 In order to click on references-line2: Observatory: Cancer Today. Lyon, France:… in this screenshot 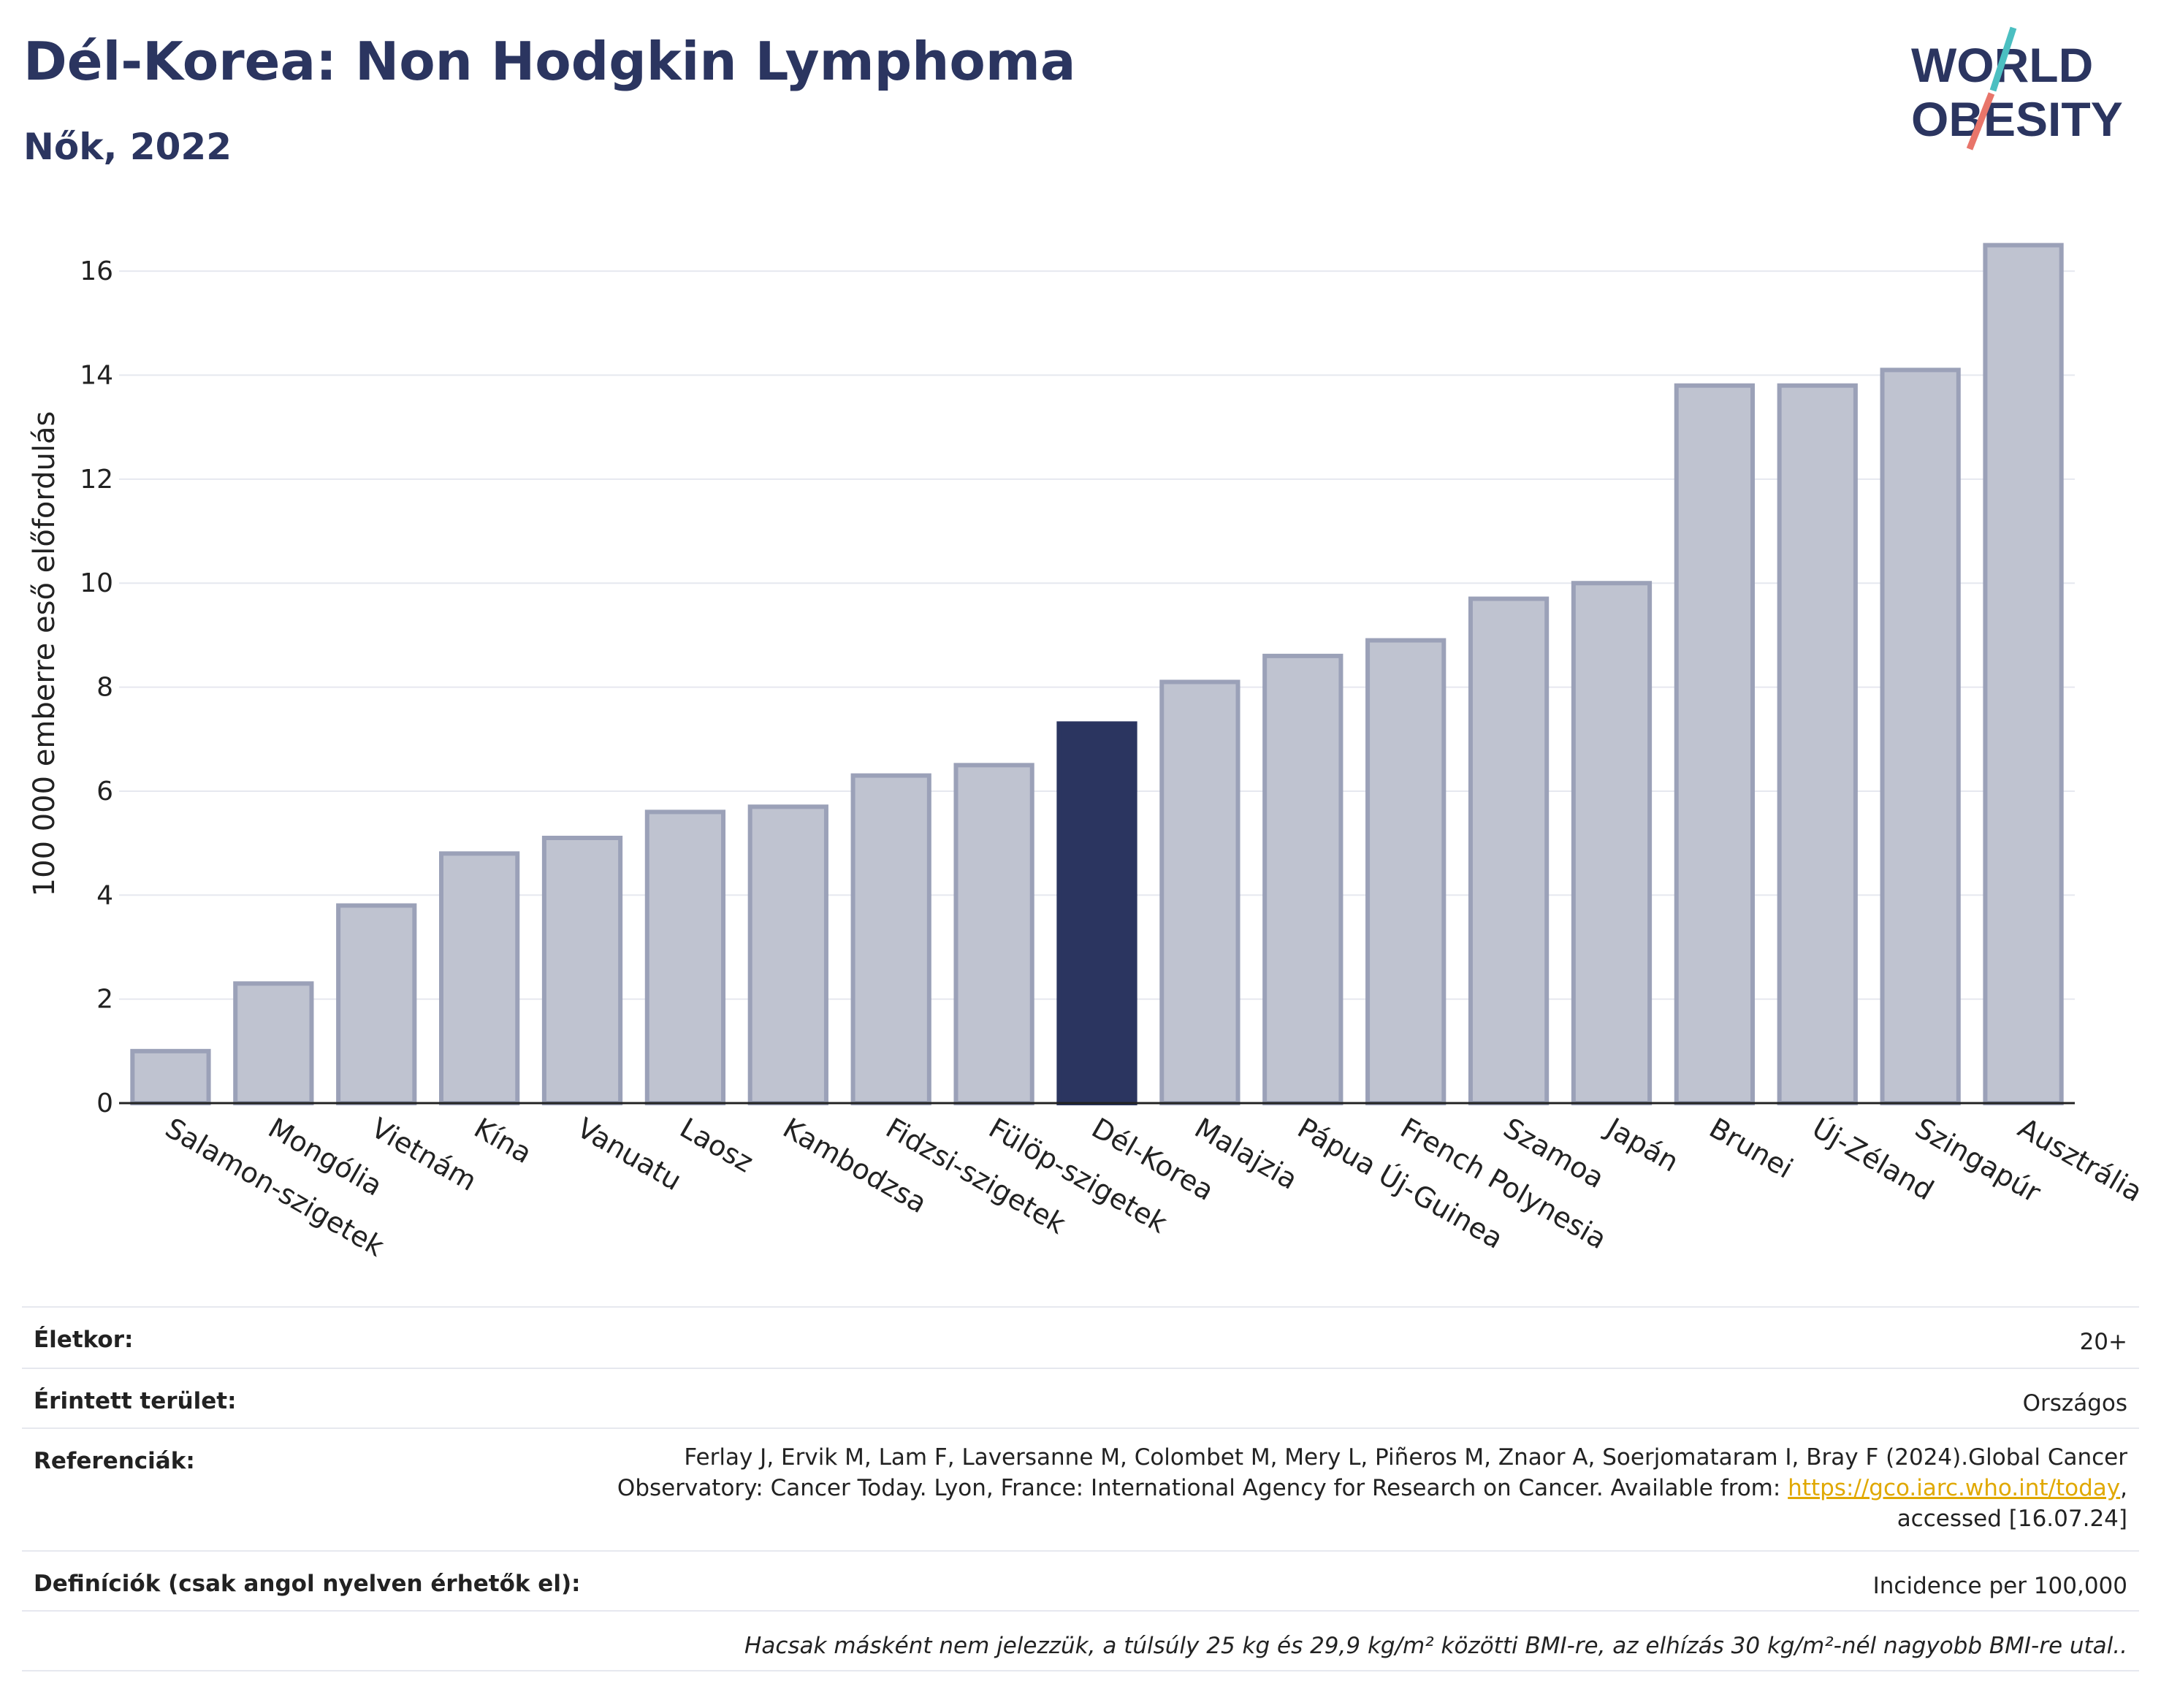, I will do `click(1372, 1488)`.